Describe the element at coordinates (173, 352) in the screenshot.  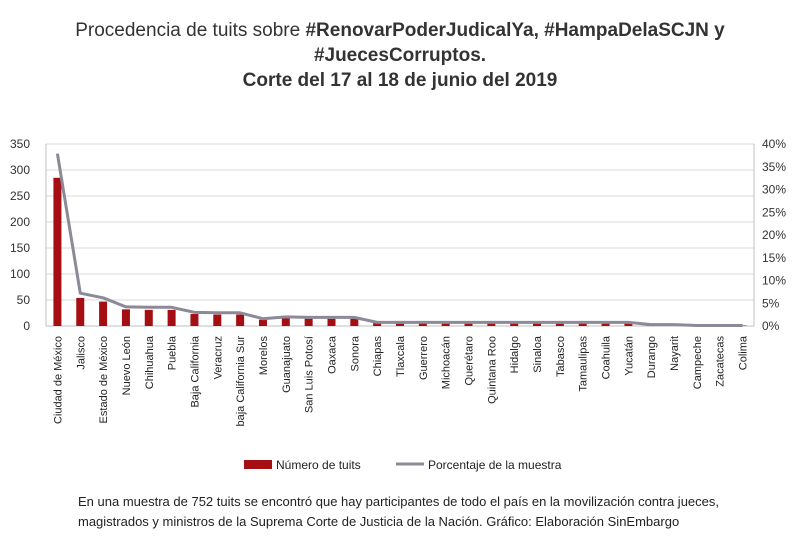
I see `x-tick-label: Puebla` at that location.